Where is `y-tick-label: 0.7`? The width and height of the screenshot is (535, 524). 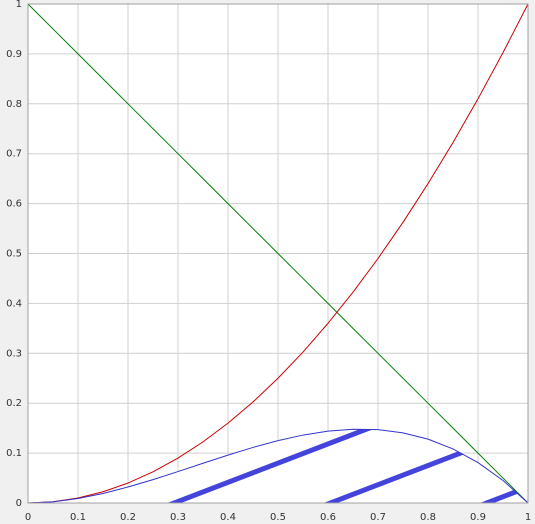 y-tick-label: 0.7 is located at coordinates (14, 154).